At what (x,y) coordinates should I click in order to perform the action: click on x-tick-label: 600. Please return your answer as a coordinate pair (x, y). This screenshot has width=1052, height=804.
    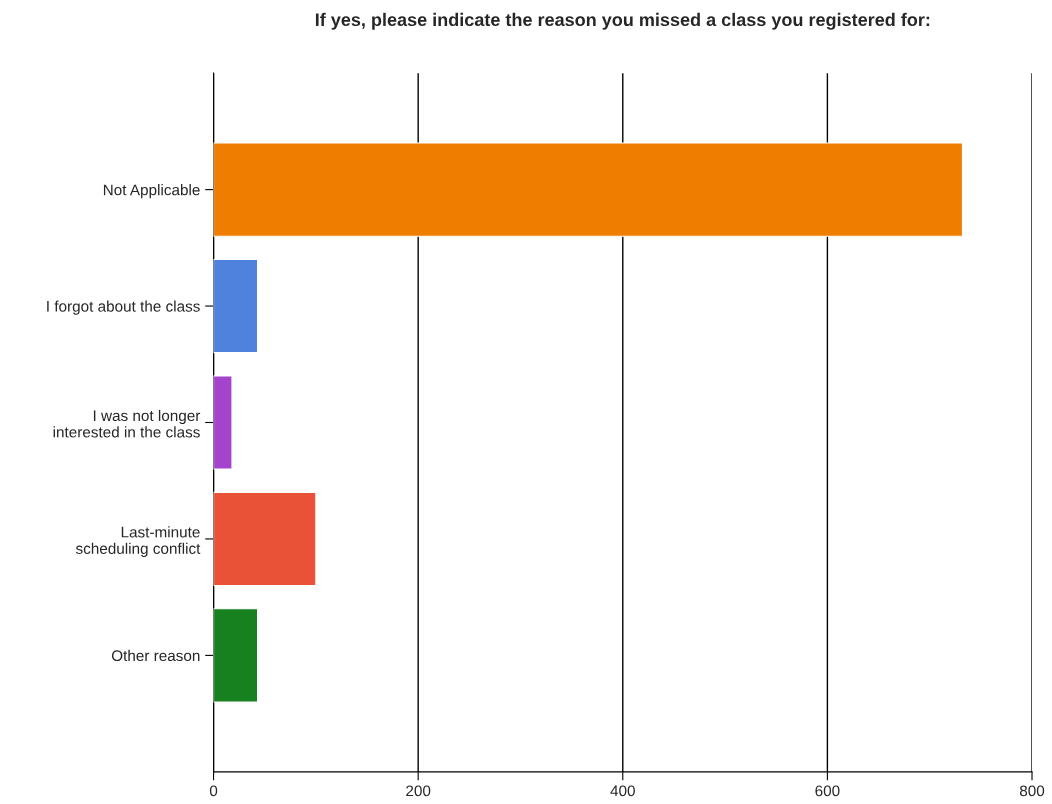
    Looking at the image, I should click on (827, 791).